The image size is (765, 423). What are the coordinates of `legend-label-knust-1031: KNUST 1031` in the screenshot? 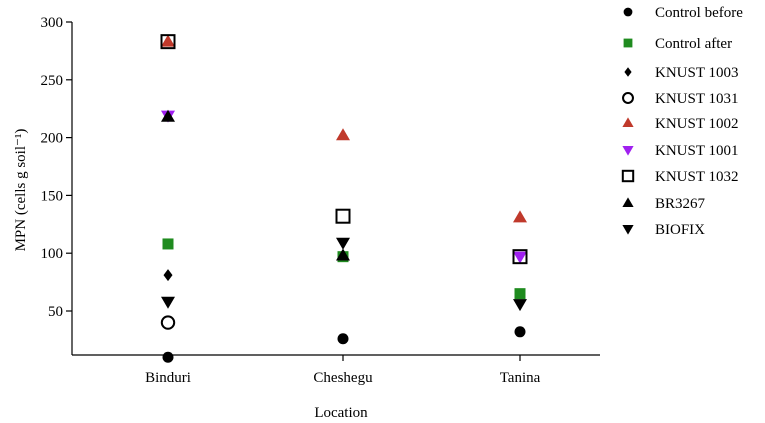 It's located at (696, 99).